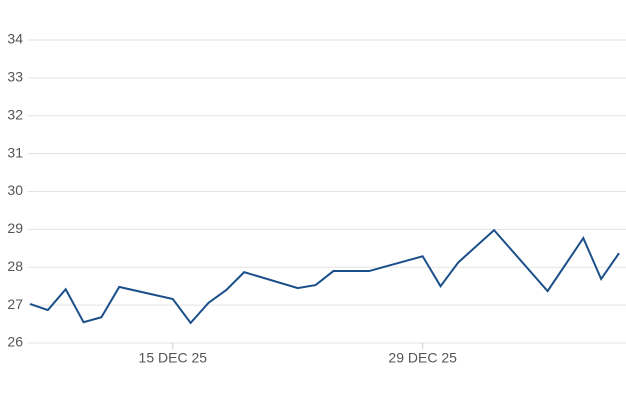 This screenshot has width=626, height=417. What do you see at coordinates (422, 358) in the screenshot?
I see `x-tick-label: 29 DEC 25` at bounding box center [422, 358].